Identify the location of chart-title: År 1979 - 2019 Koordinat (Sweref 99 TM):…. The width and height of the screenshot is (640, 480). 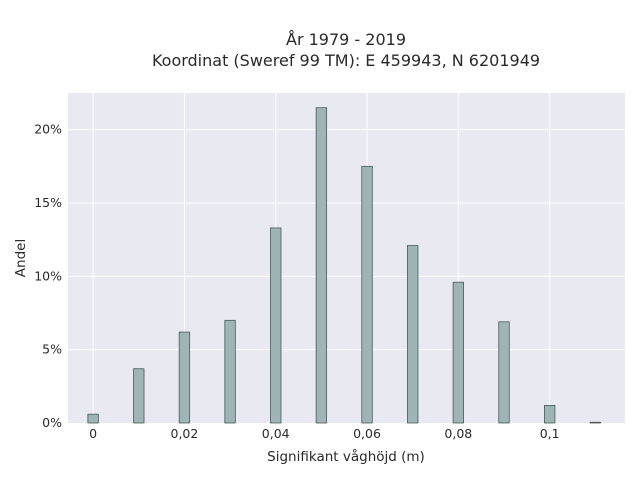
(346, 50).